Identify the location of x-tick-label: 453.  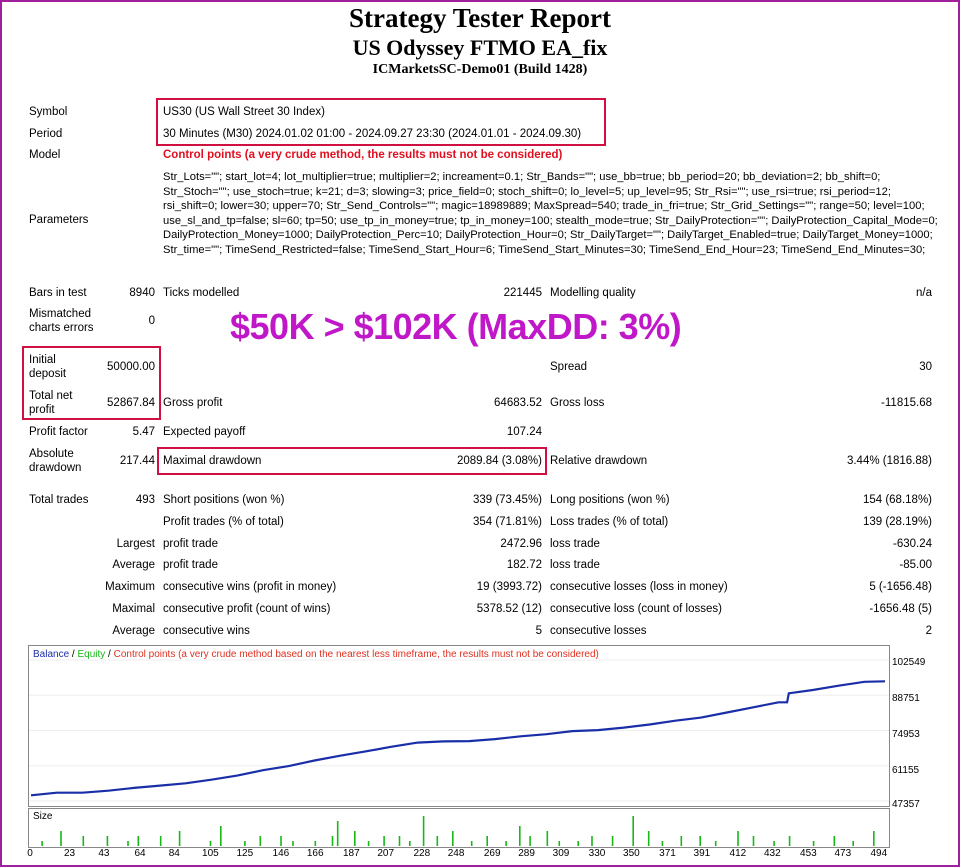
(808, 853).